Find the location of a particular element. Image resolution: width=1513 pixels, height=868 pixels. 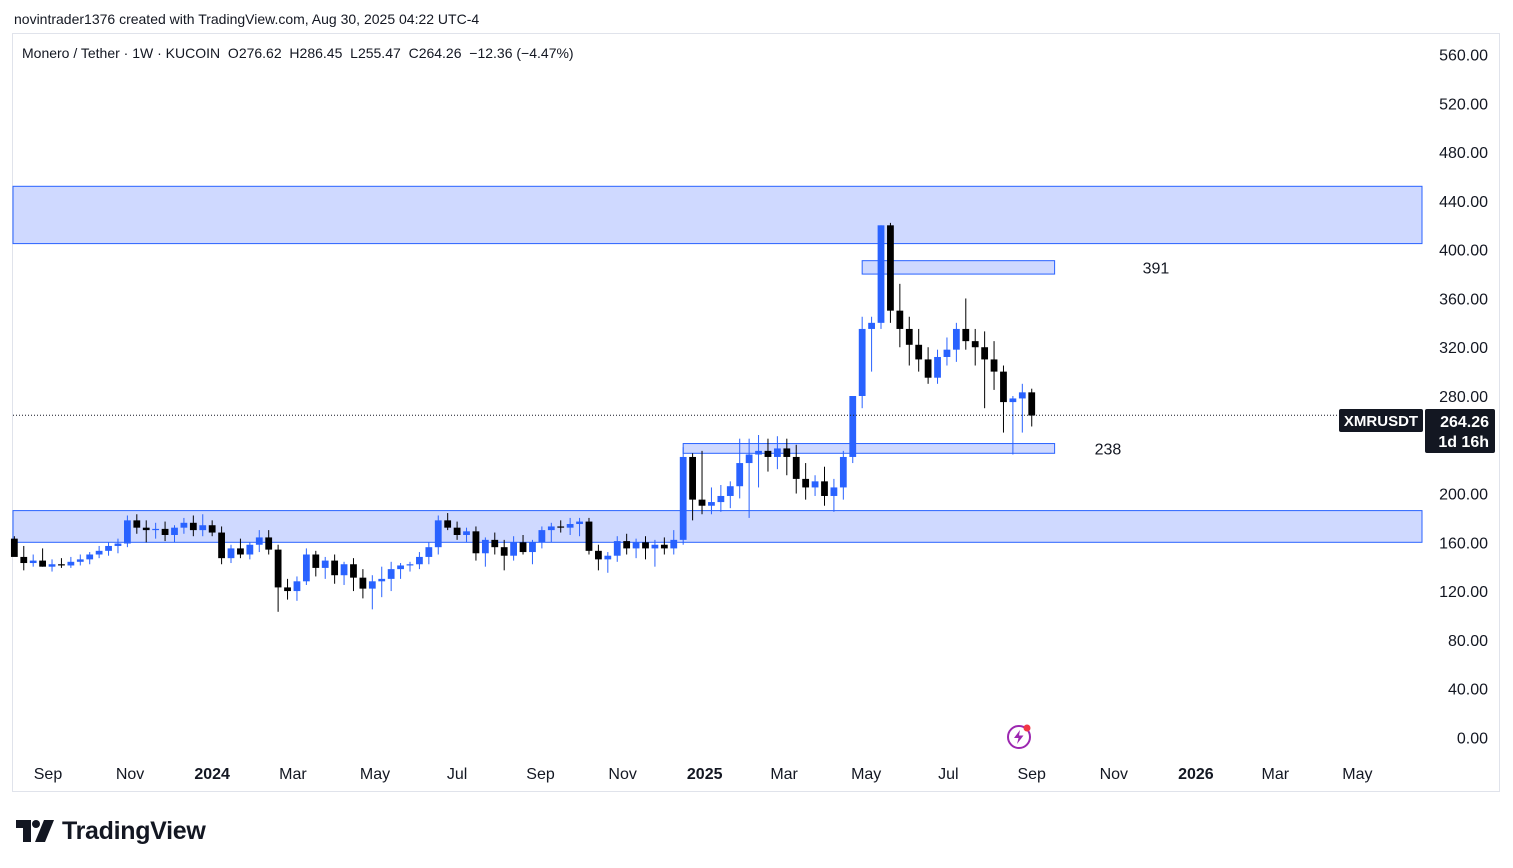

close-label: C is located at coordinates (413, 53).